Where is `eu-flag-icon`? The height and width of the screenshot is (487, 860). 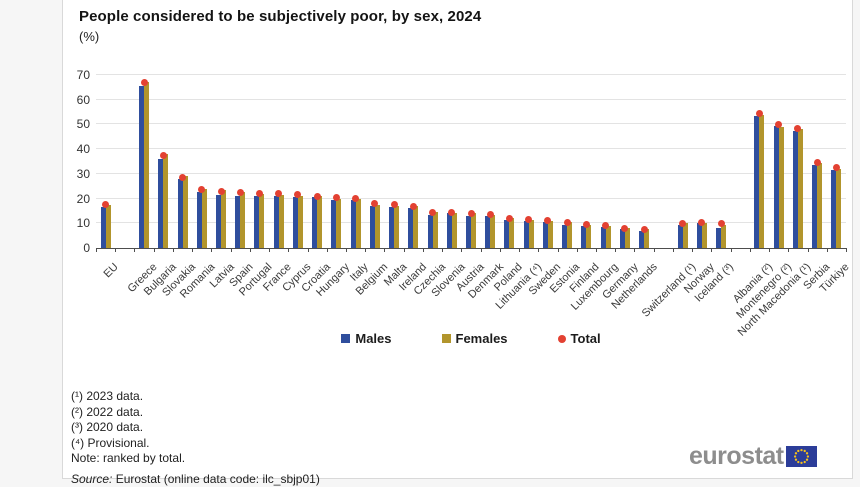 eu-flag-icon is located at coordinates (801, 456).